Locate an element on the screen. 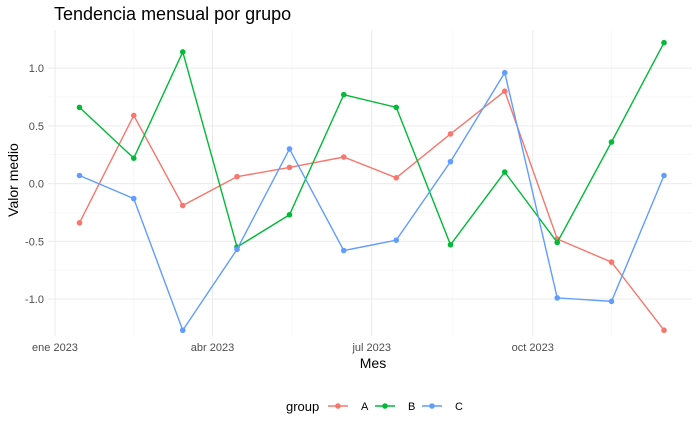  legend-title: group is located at coordinates (302, 406).